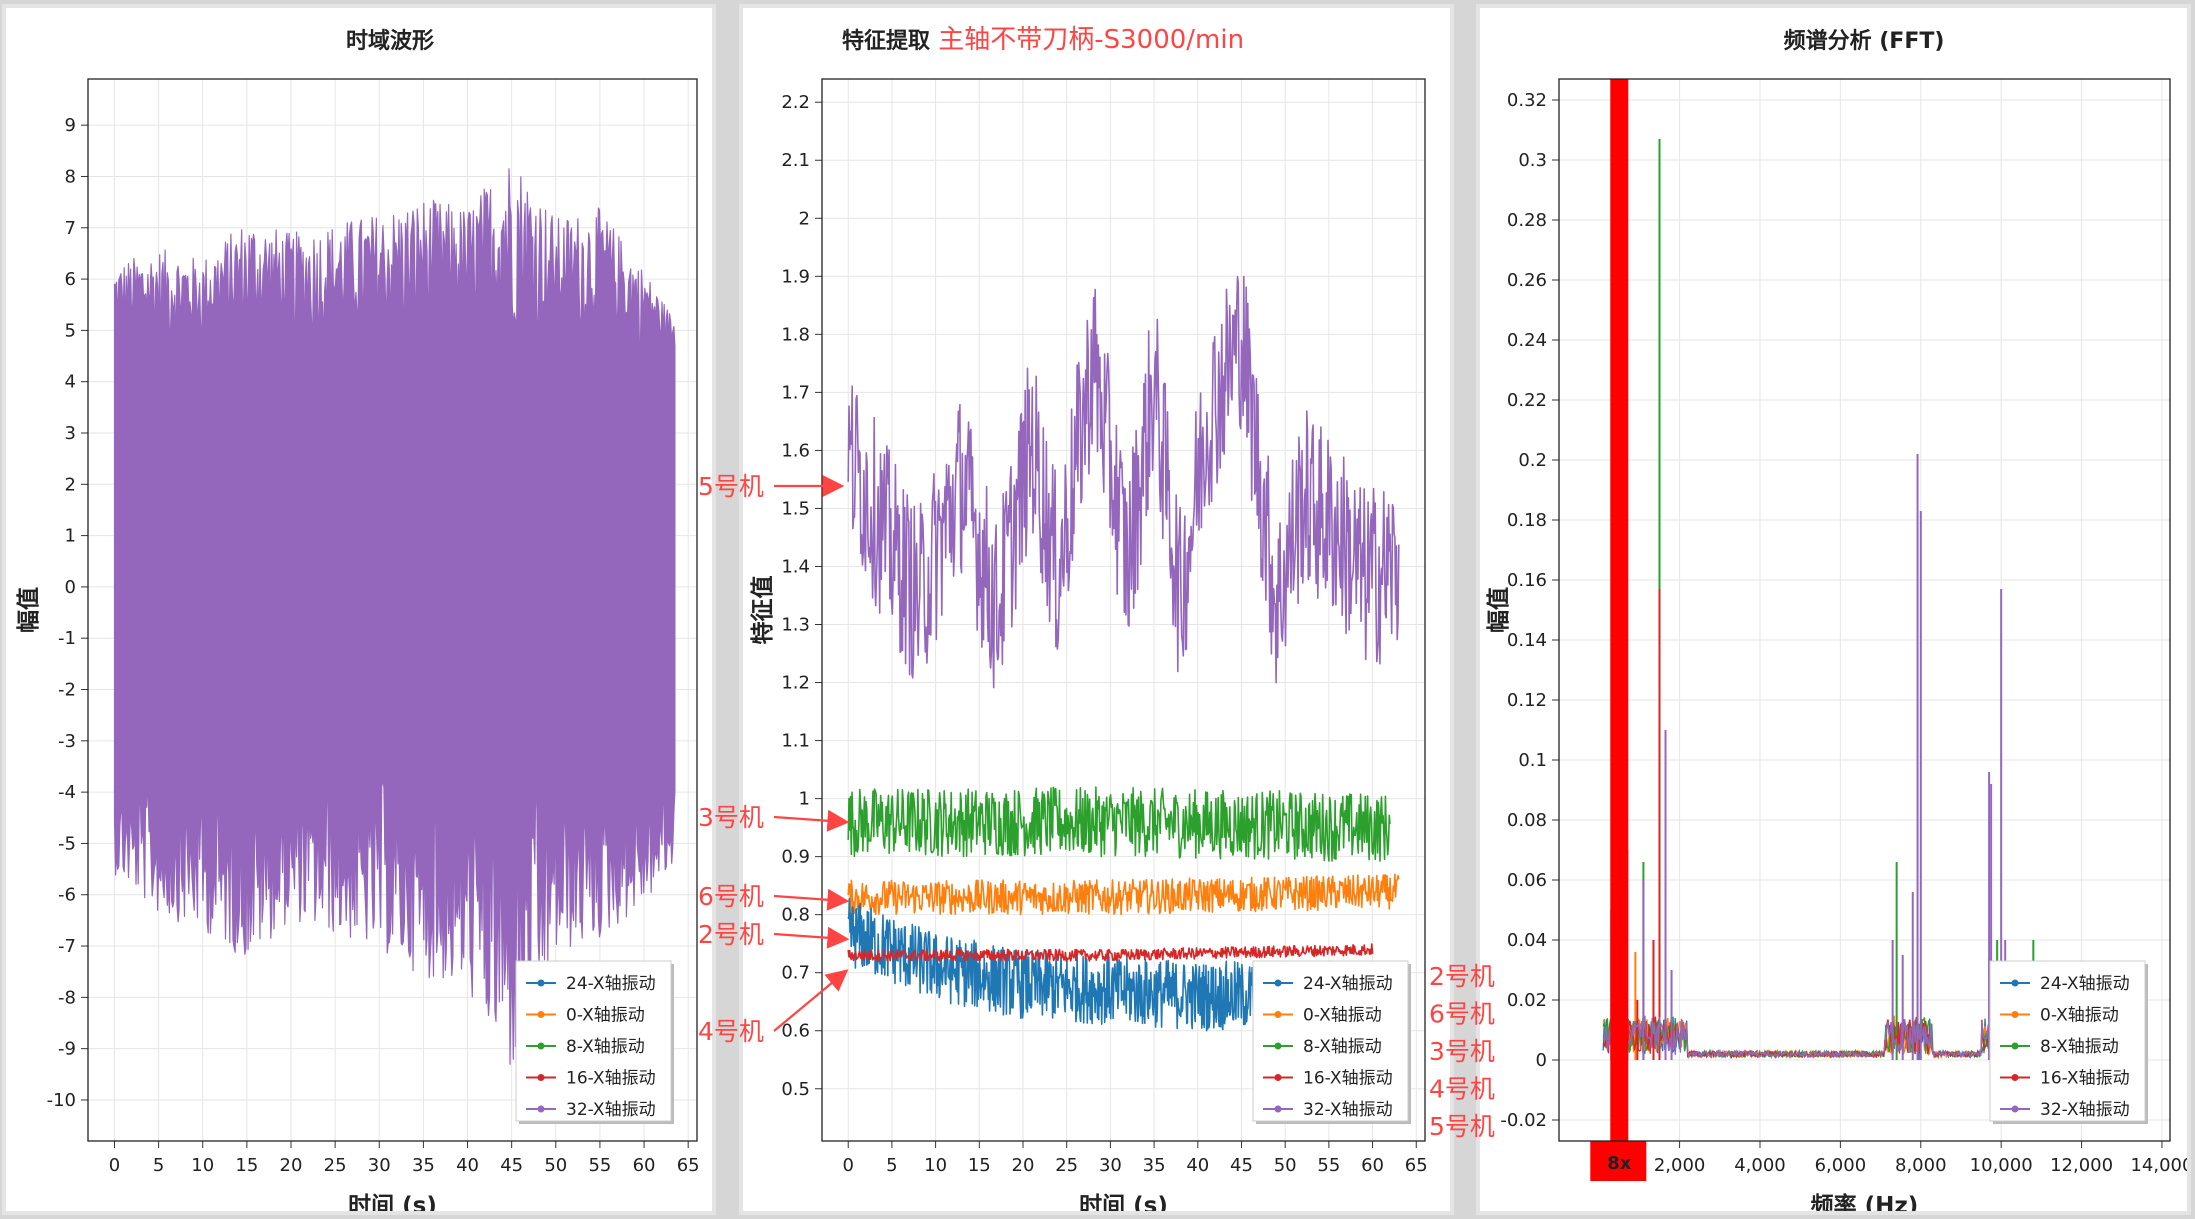  I want to click on y-tick-label: 8, so click(70, 176).